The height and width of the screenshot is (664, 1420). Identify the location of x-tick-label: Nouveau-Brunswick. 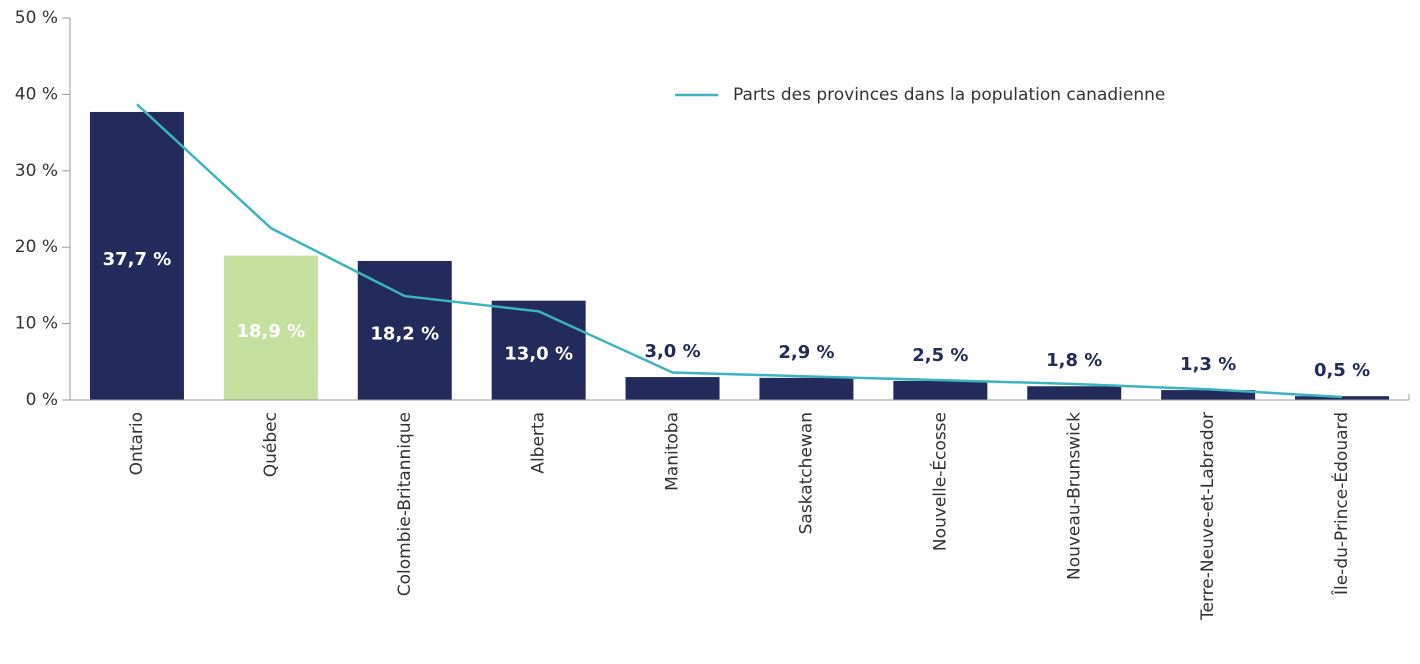
(1074, 496).